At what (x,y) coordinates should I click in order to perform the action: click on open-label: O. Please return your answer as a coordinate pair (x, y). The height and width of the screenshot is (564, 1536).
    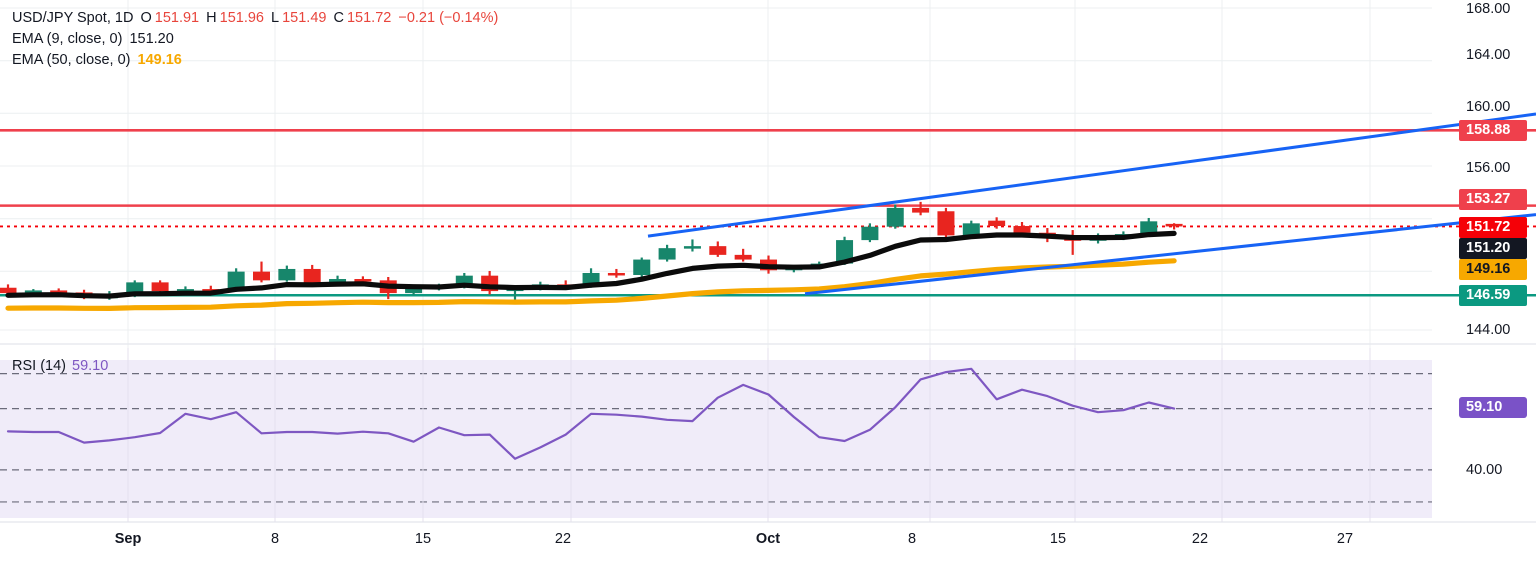
    Looking at the image, I should click on (146, 18).